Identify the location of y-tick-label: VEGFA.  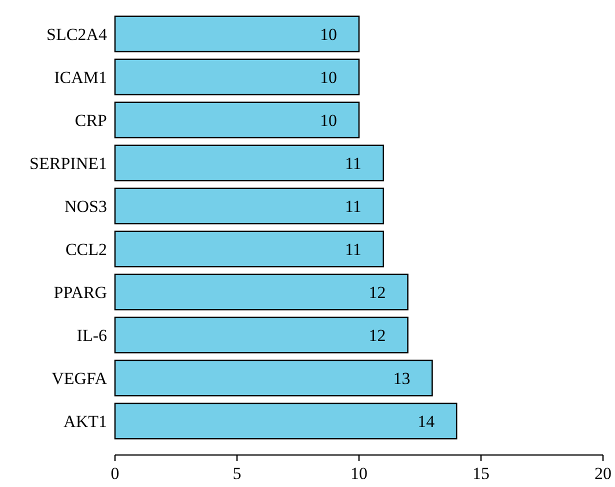
(80, 378).